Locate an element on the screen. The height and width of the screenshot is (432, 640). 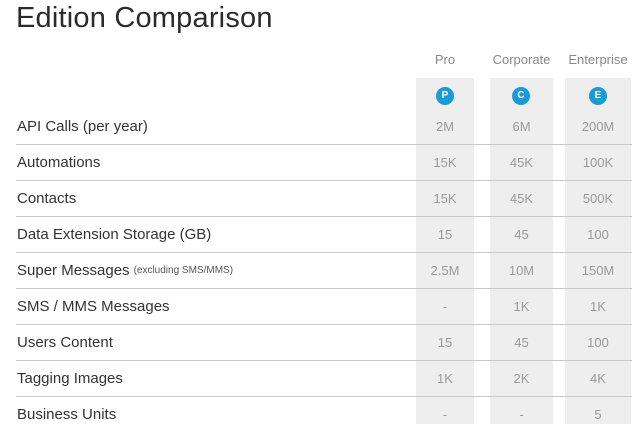
row-label: Super Messages (excluding SMS/MMS) is located at coordinates (125, 270).